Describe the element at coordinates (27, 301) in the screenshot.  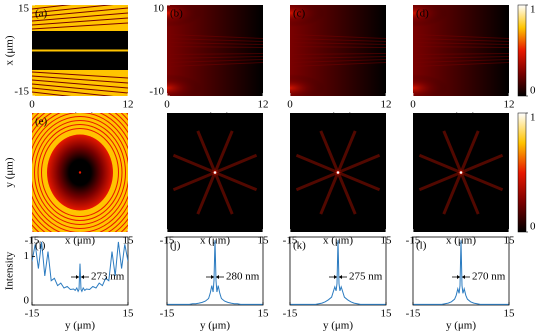
I see `y-tick-label: 0` at that location.